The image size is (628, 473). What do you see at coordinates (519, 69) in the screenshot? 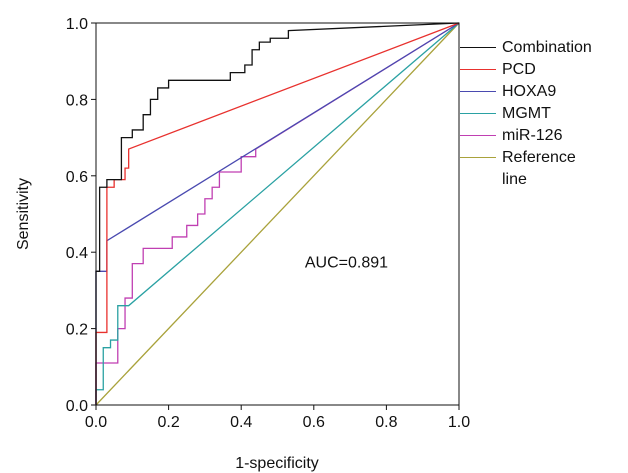
I see `legend-label: PCD` at bounding box center [519, 69].